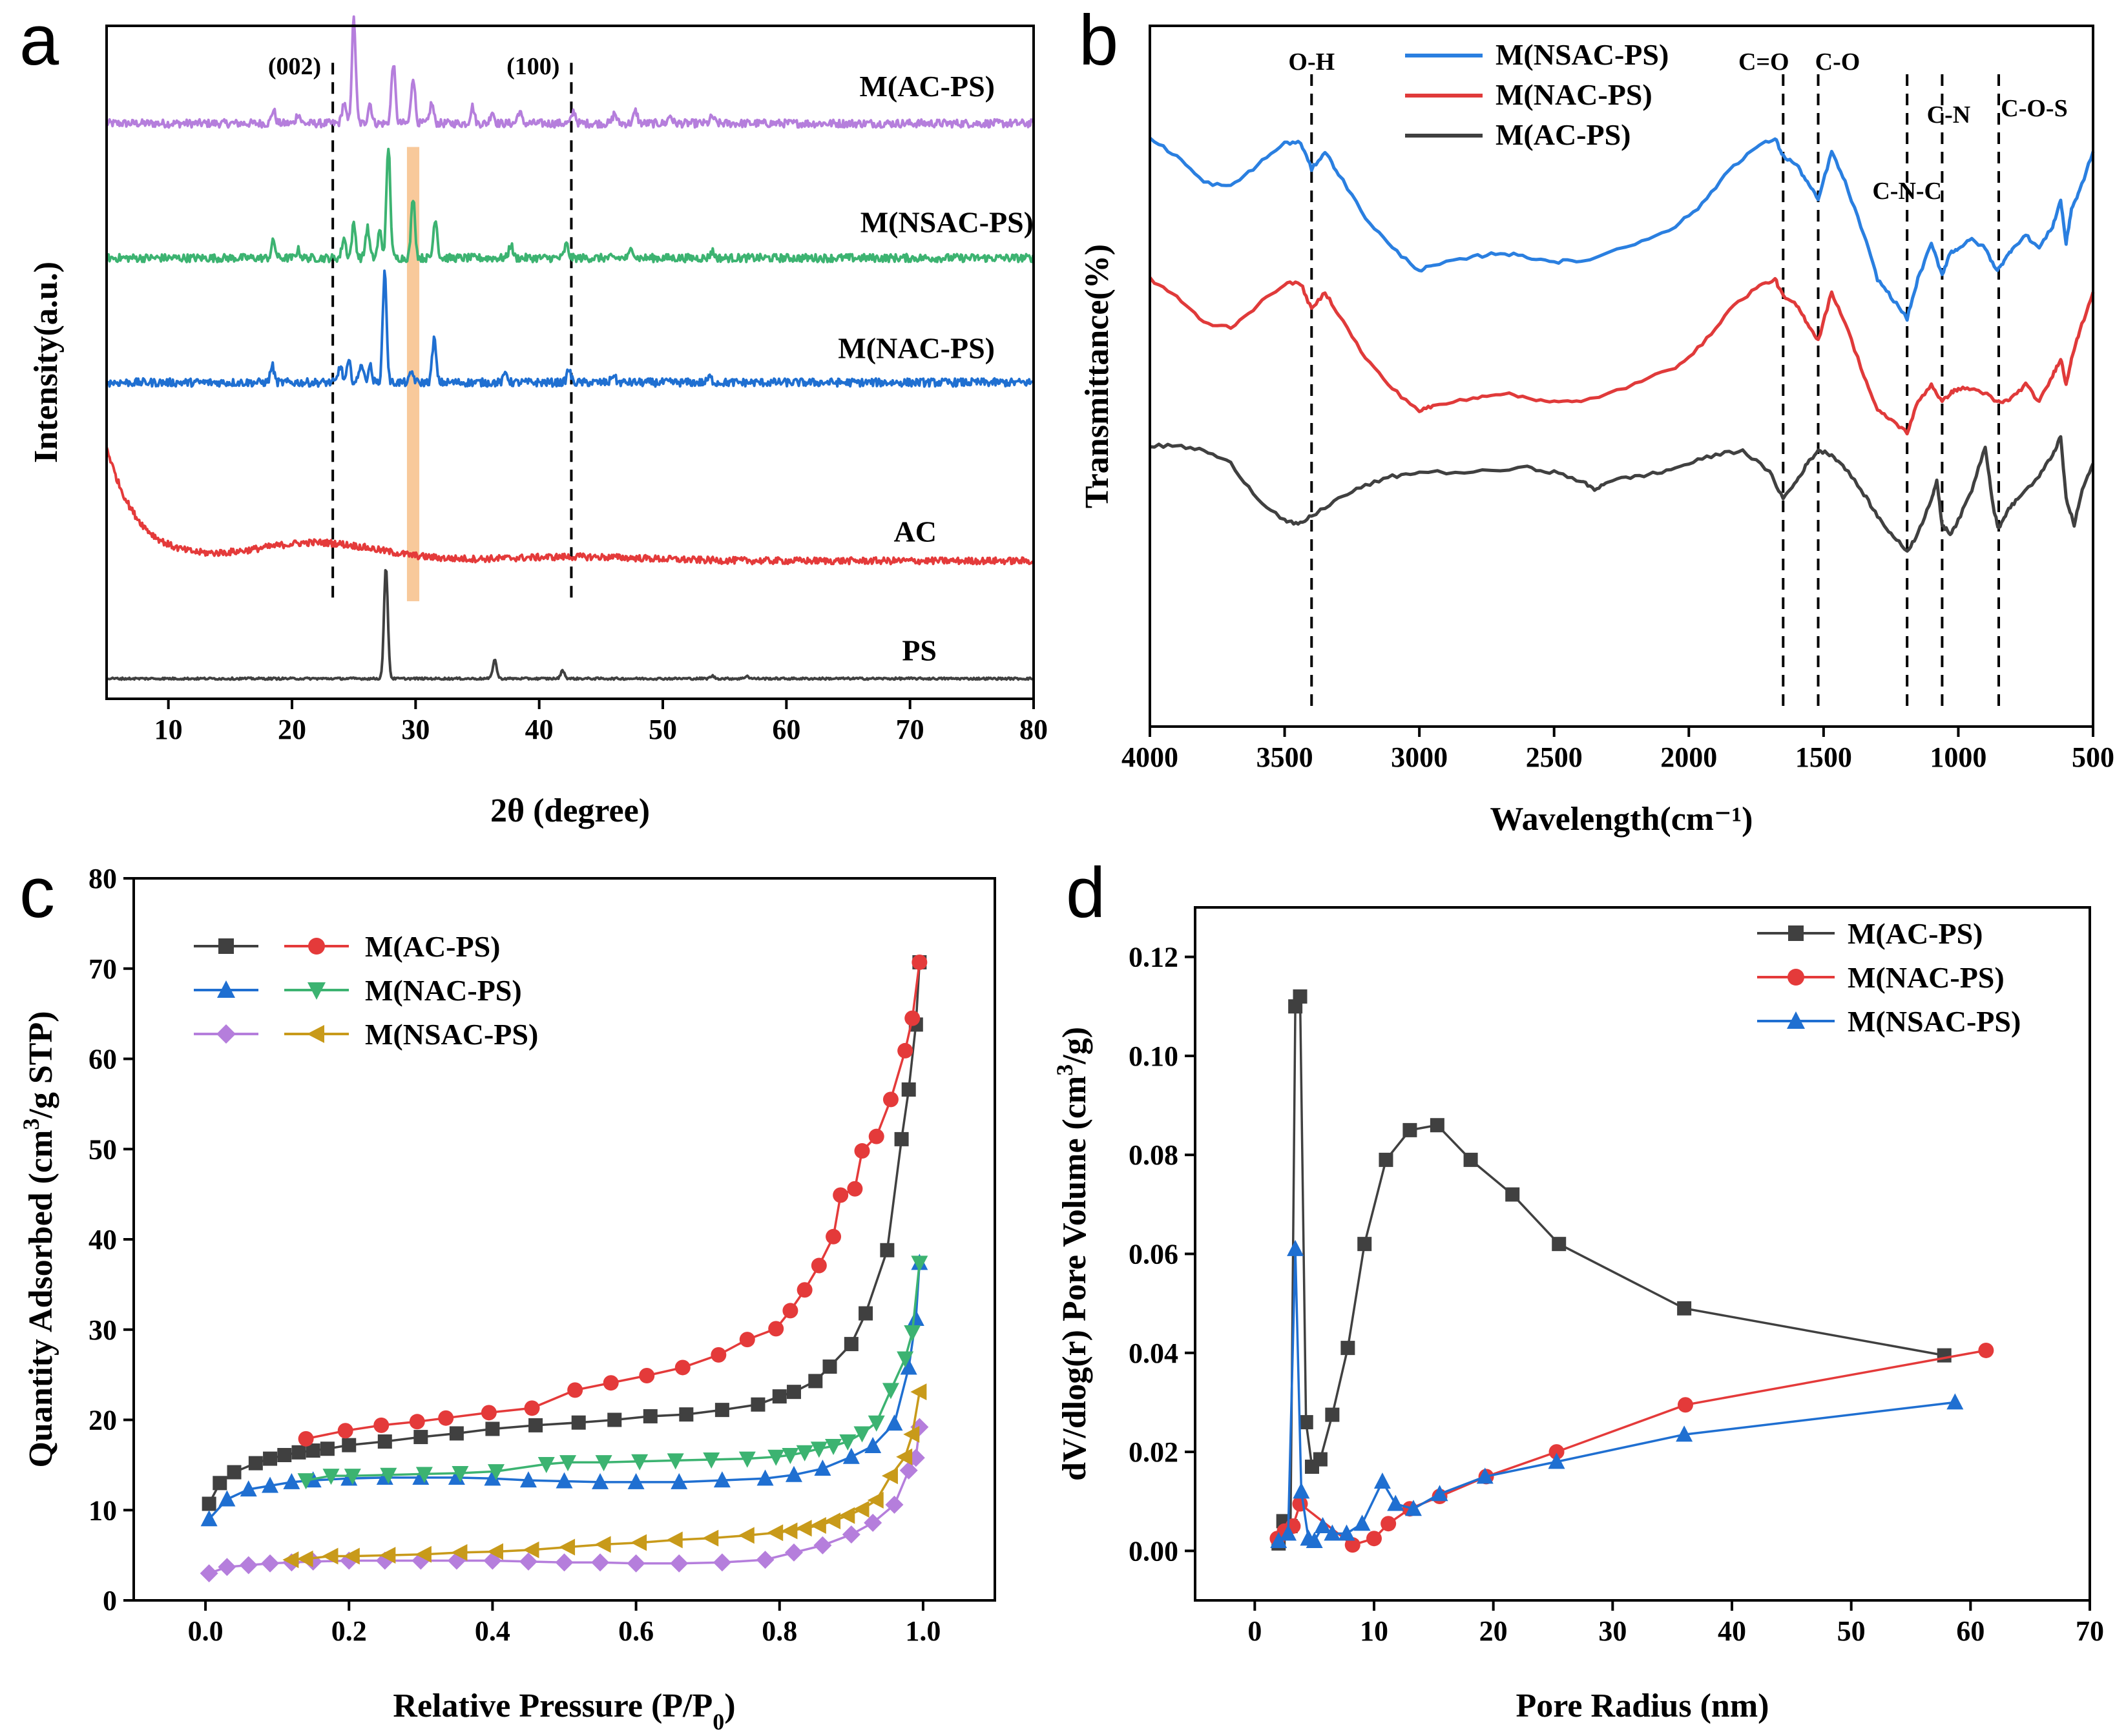  What do you see at coordinates (1254, 1631) in the screenshot?
I see `x-tick-label: 0` at bounding box center [1254, 1631].